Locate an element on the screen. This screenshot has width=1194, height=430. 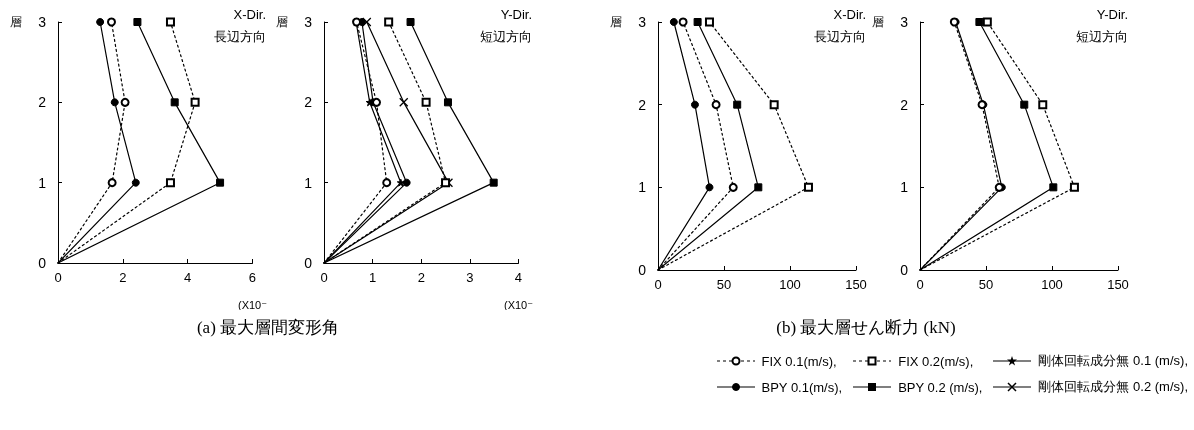
x-tick-label: 6 is located at coordinates (252, 277).